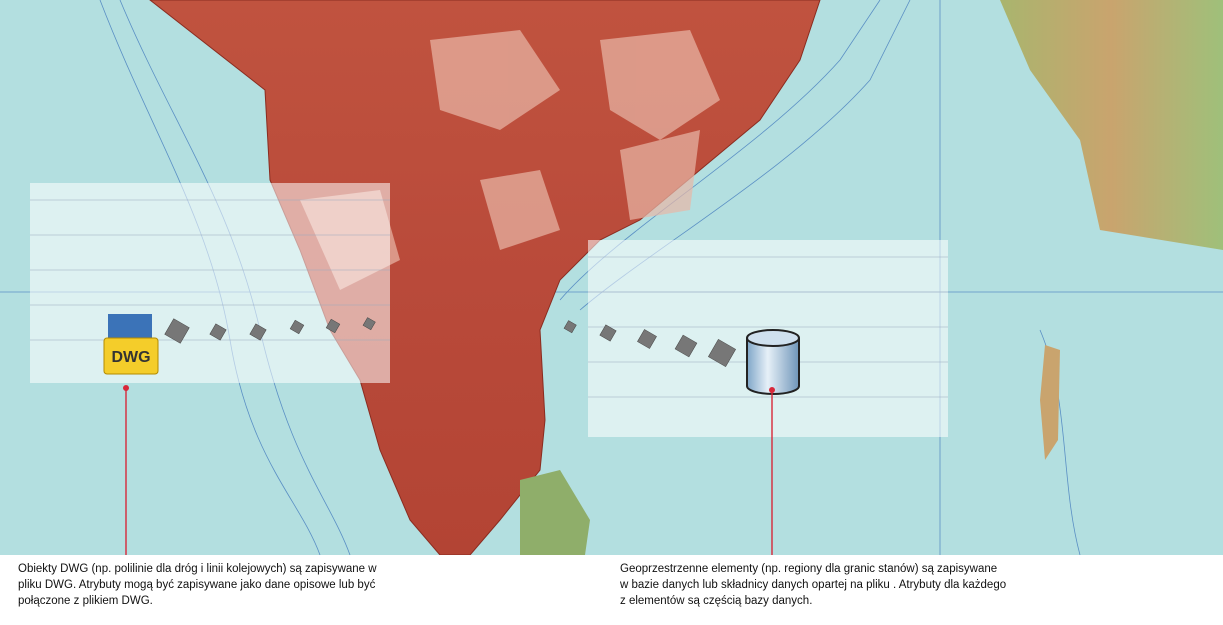 This screenshot has width=1223, height=625. What do you see at coordinates (1111, 125) in the screenshot?
I see `myanmar` at bounding box center [1111, 125].